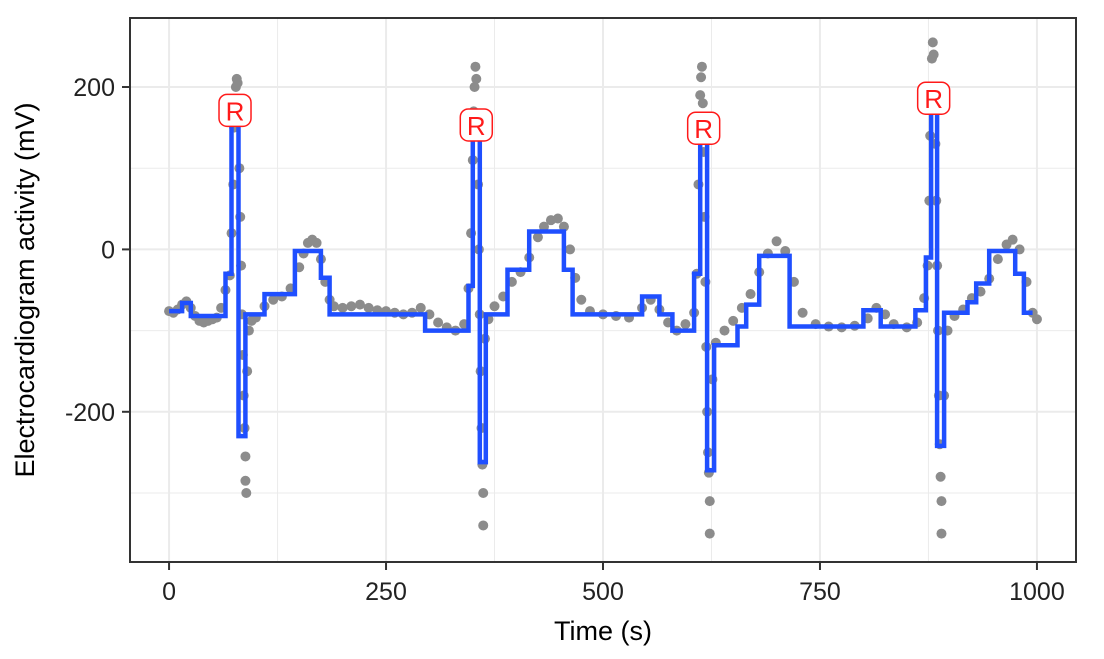 This screenshot has height=659, width=1104. Describe the element at coordinates (94, 88) in the screenshot. I see `y-tick-label: 200` at that location.